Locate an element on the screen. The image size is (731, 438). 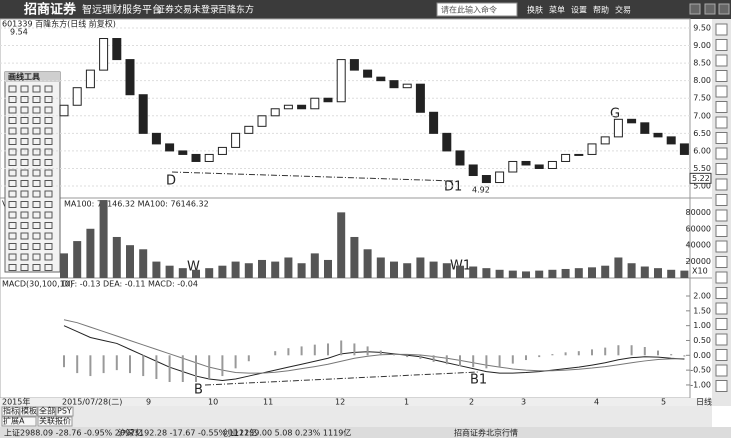
login-status: 证券交易未登录 is located at coordinates (187, 10).